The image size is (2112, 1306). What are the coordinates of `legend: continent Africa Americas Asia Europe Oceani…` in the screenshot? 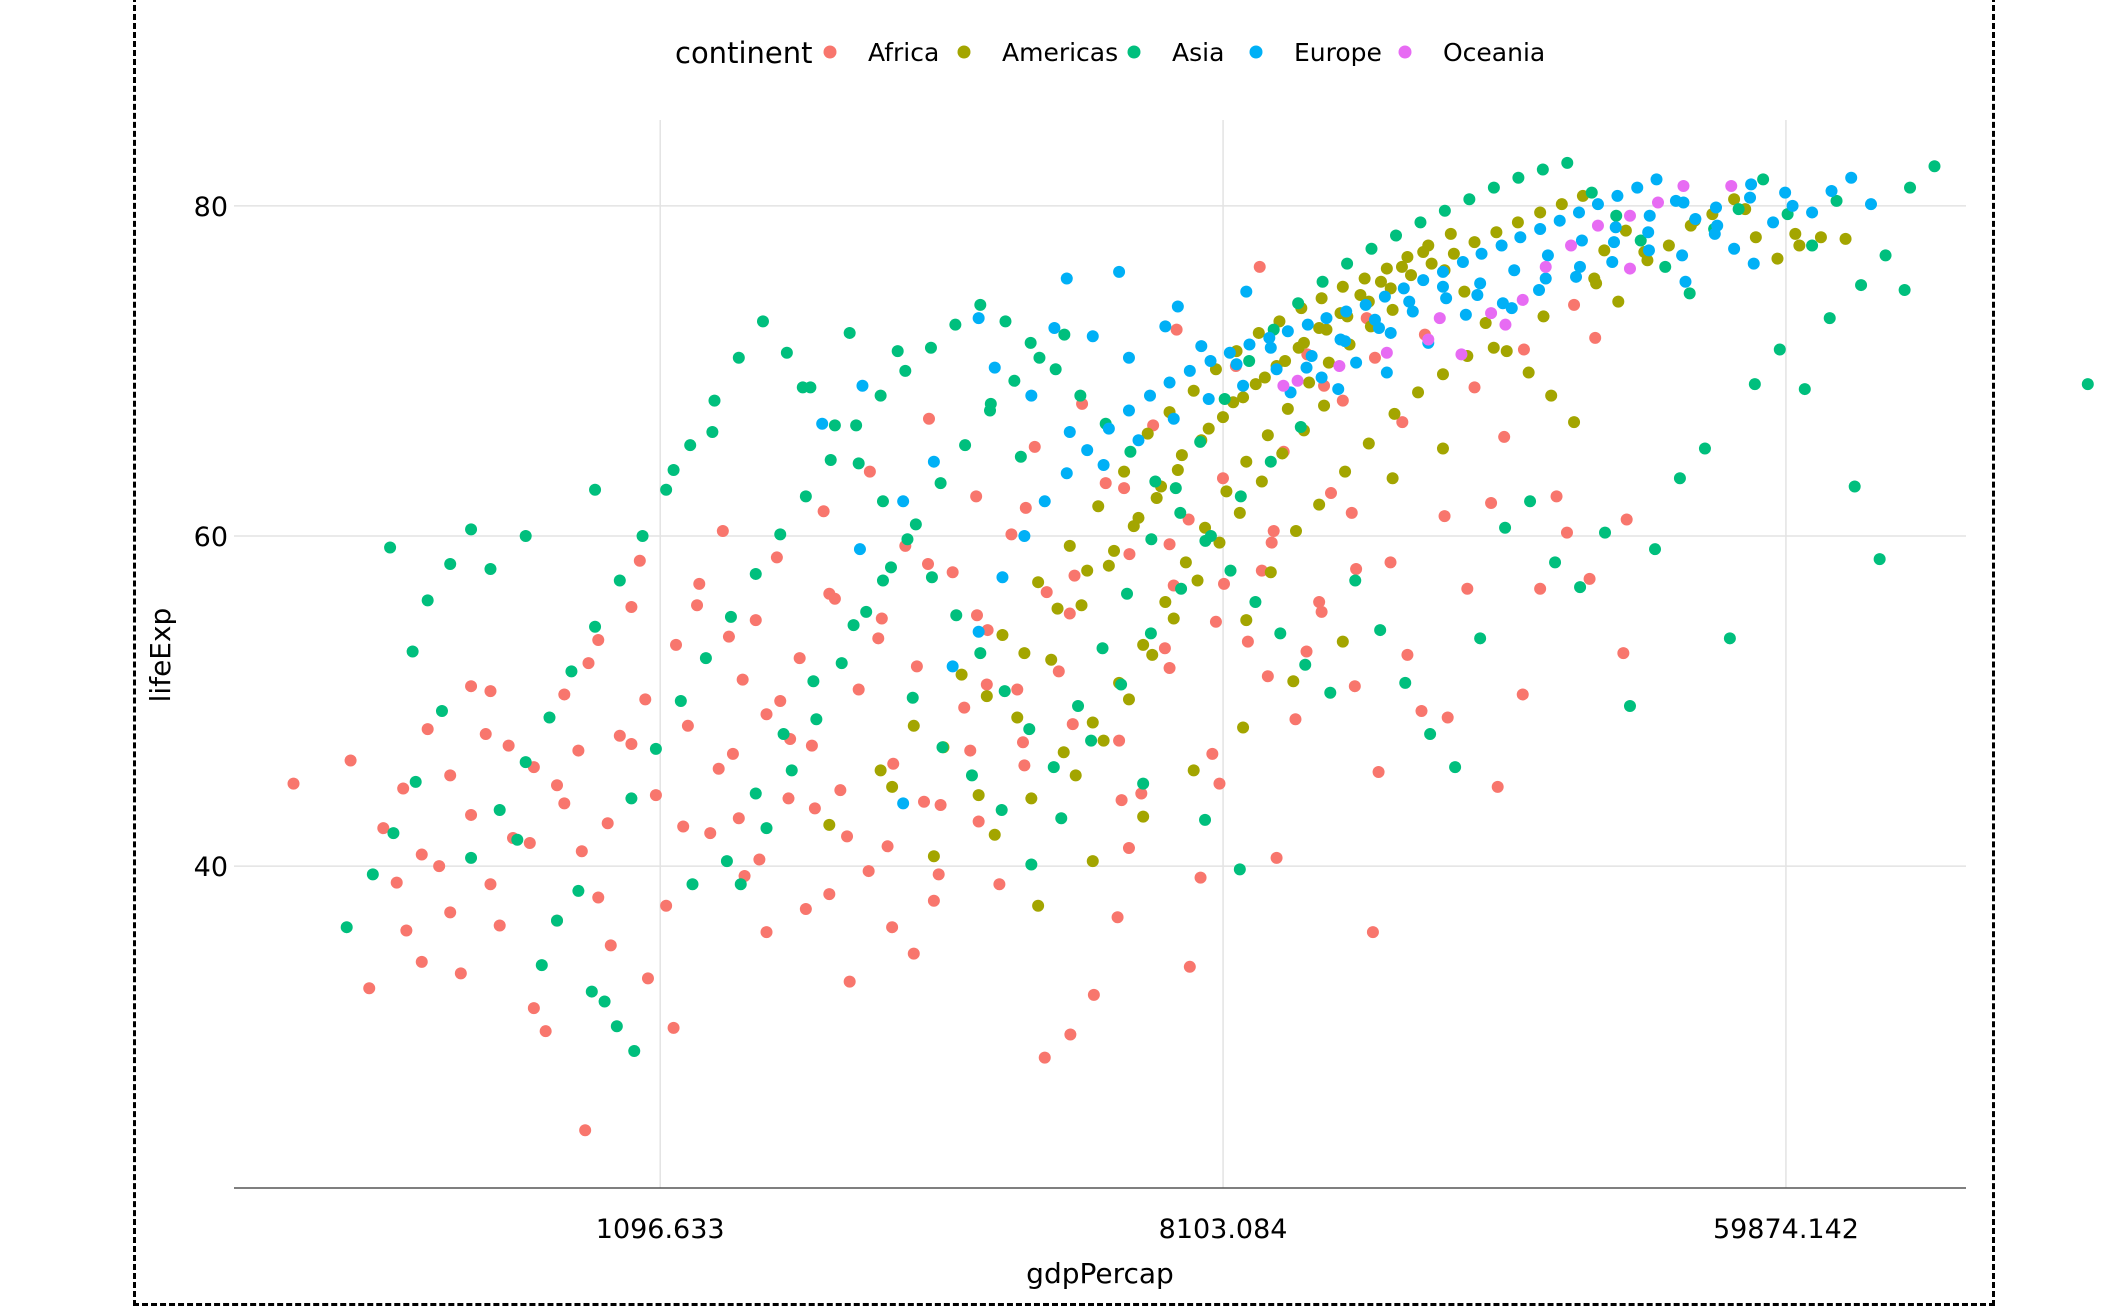 It's located at (1110, 53).